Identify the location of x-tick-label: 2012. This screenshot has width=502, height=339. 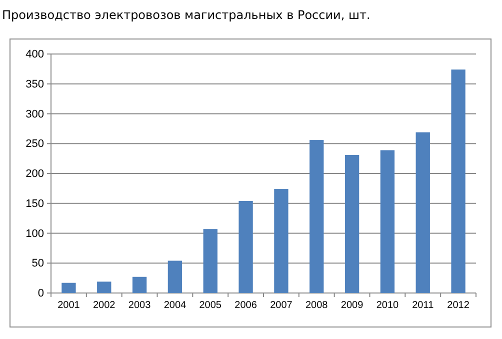
(458, 306).